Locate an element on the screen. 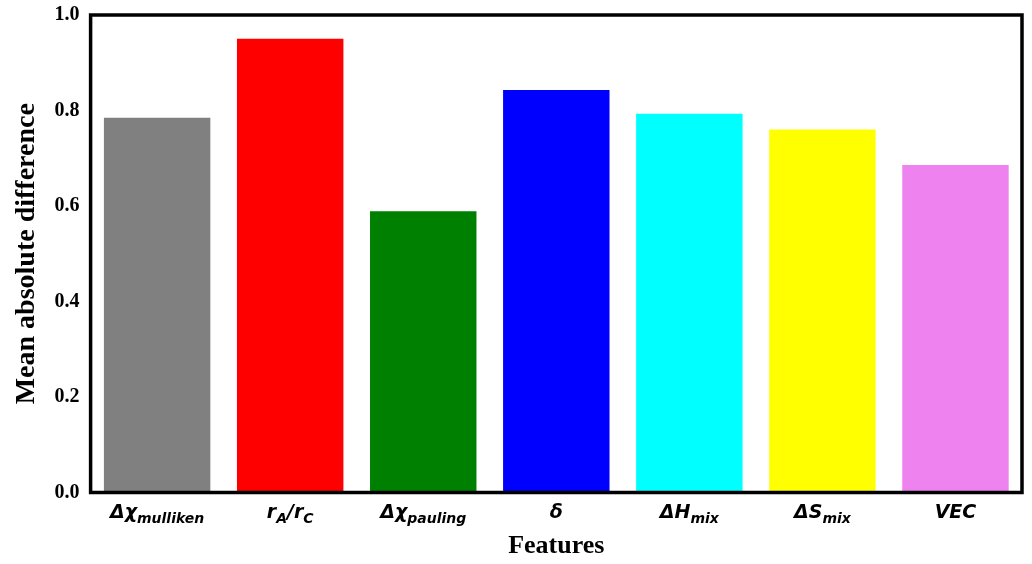  x-tick-label: ΔS$_{mix}$ is located at coordinates (822, 513).